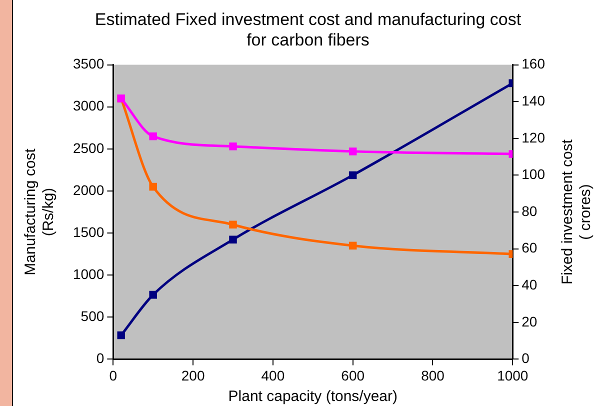 The image size is (598, 406). I want to click on y-tick-label: 2500, so click(88, 148).